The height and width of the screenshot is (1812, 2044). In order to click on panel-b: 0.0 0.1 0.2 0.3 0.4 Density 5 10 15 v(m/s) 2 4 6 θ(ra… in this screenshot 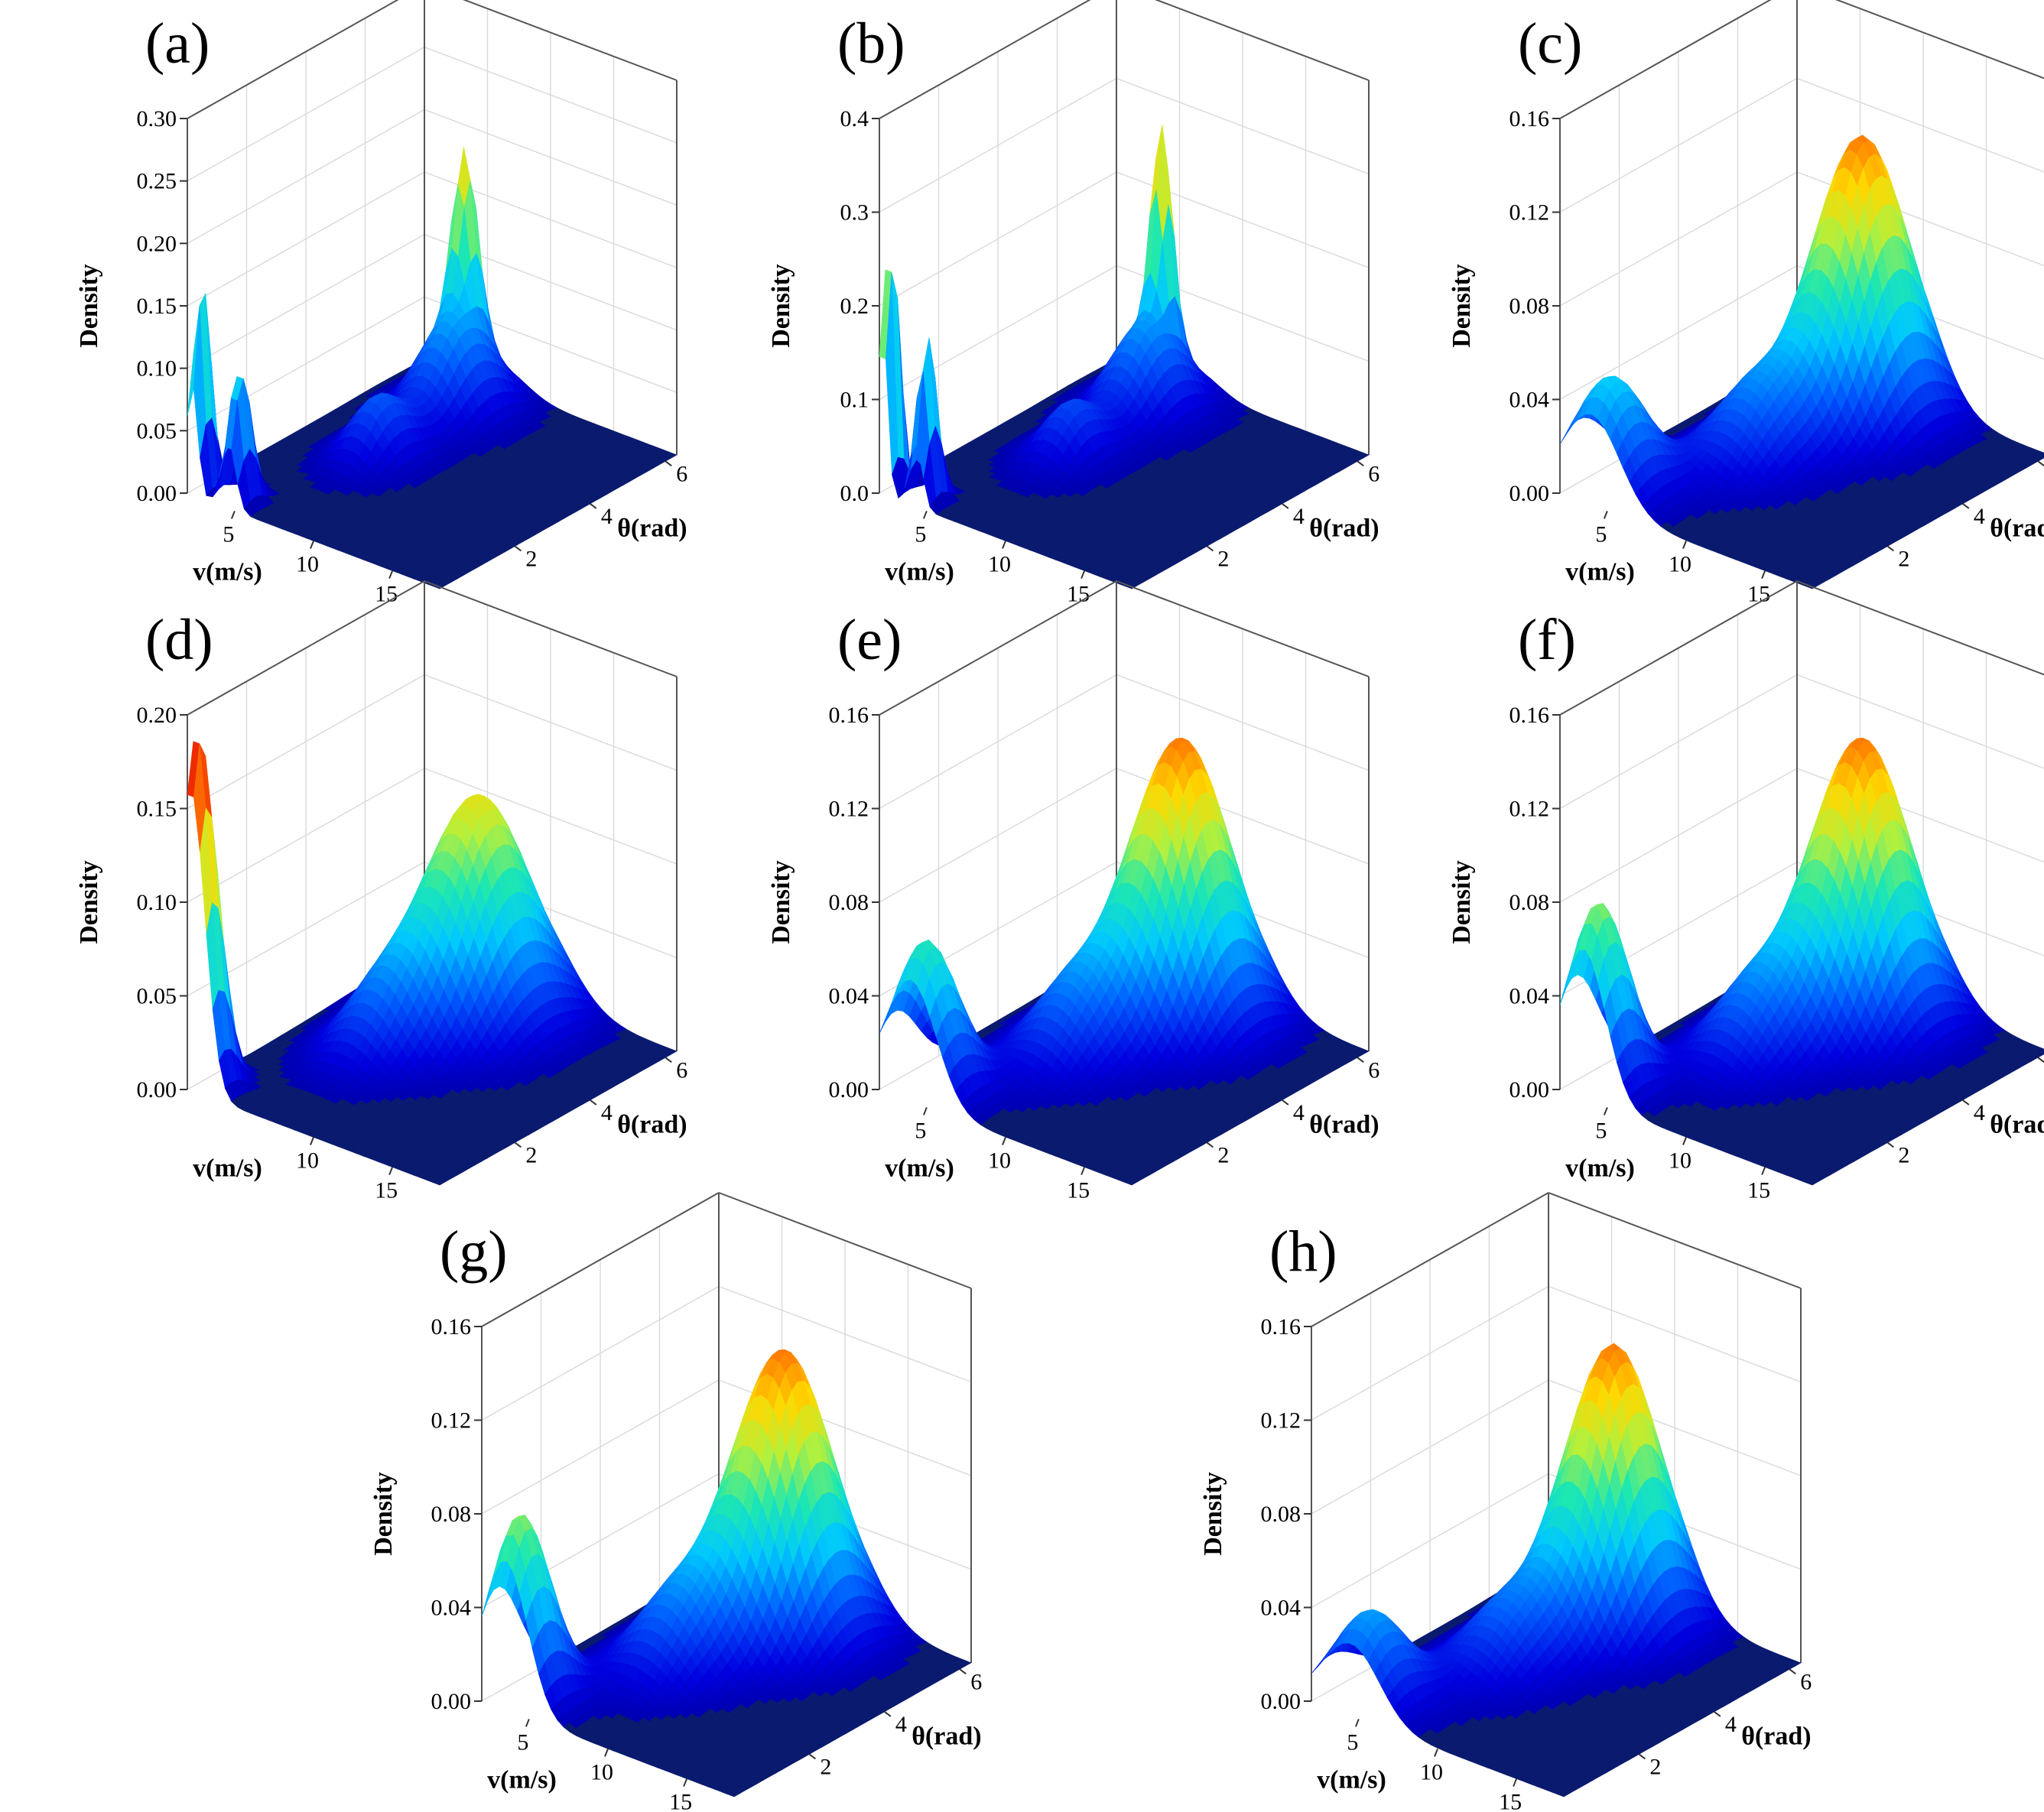, I will do `click(1072, 303)`.